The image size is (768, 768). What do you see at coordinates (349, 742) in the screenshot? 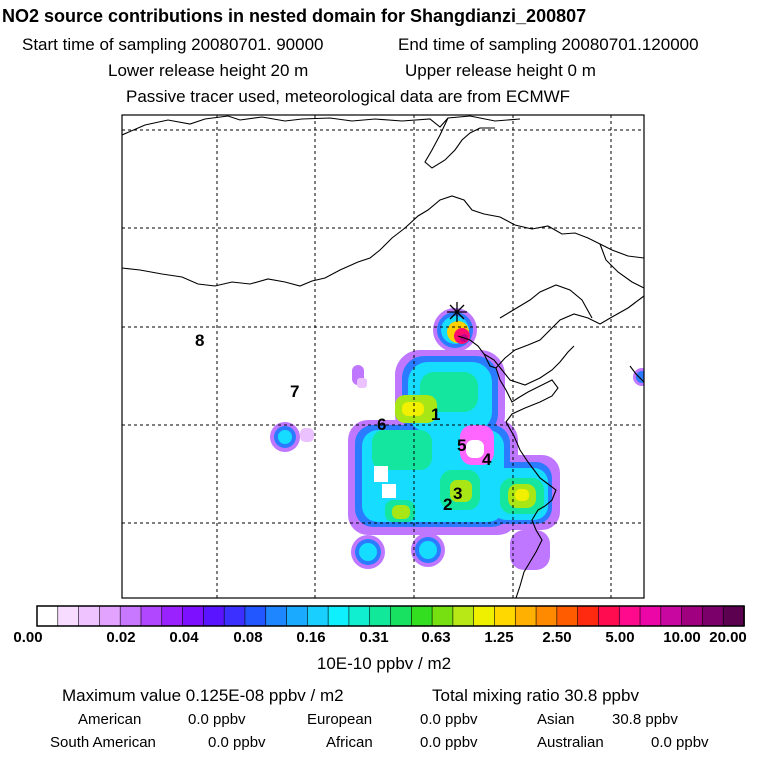
I see `african-label: African` at bounding box center [349, 742].